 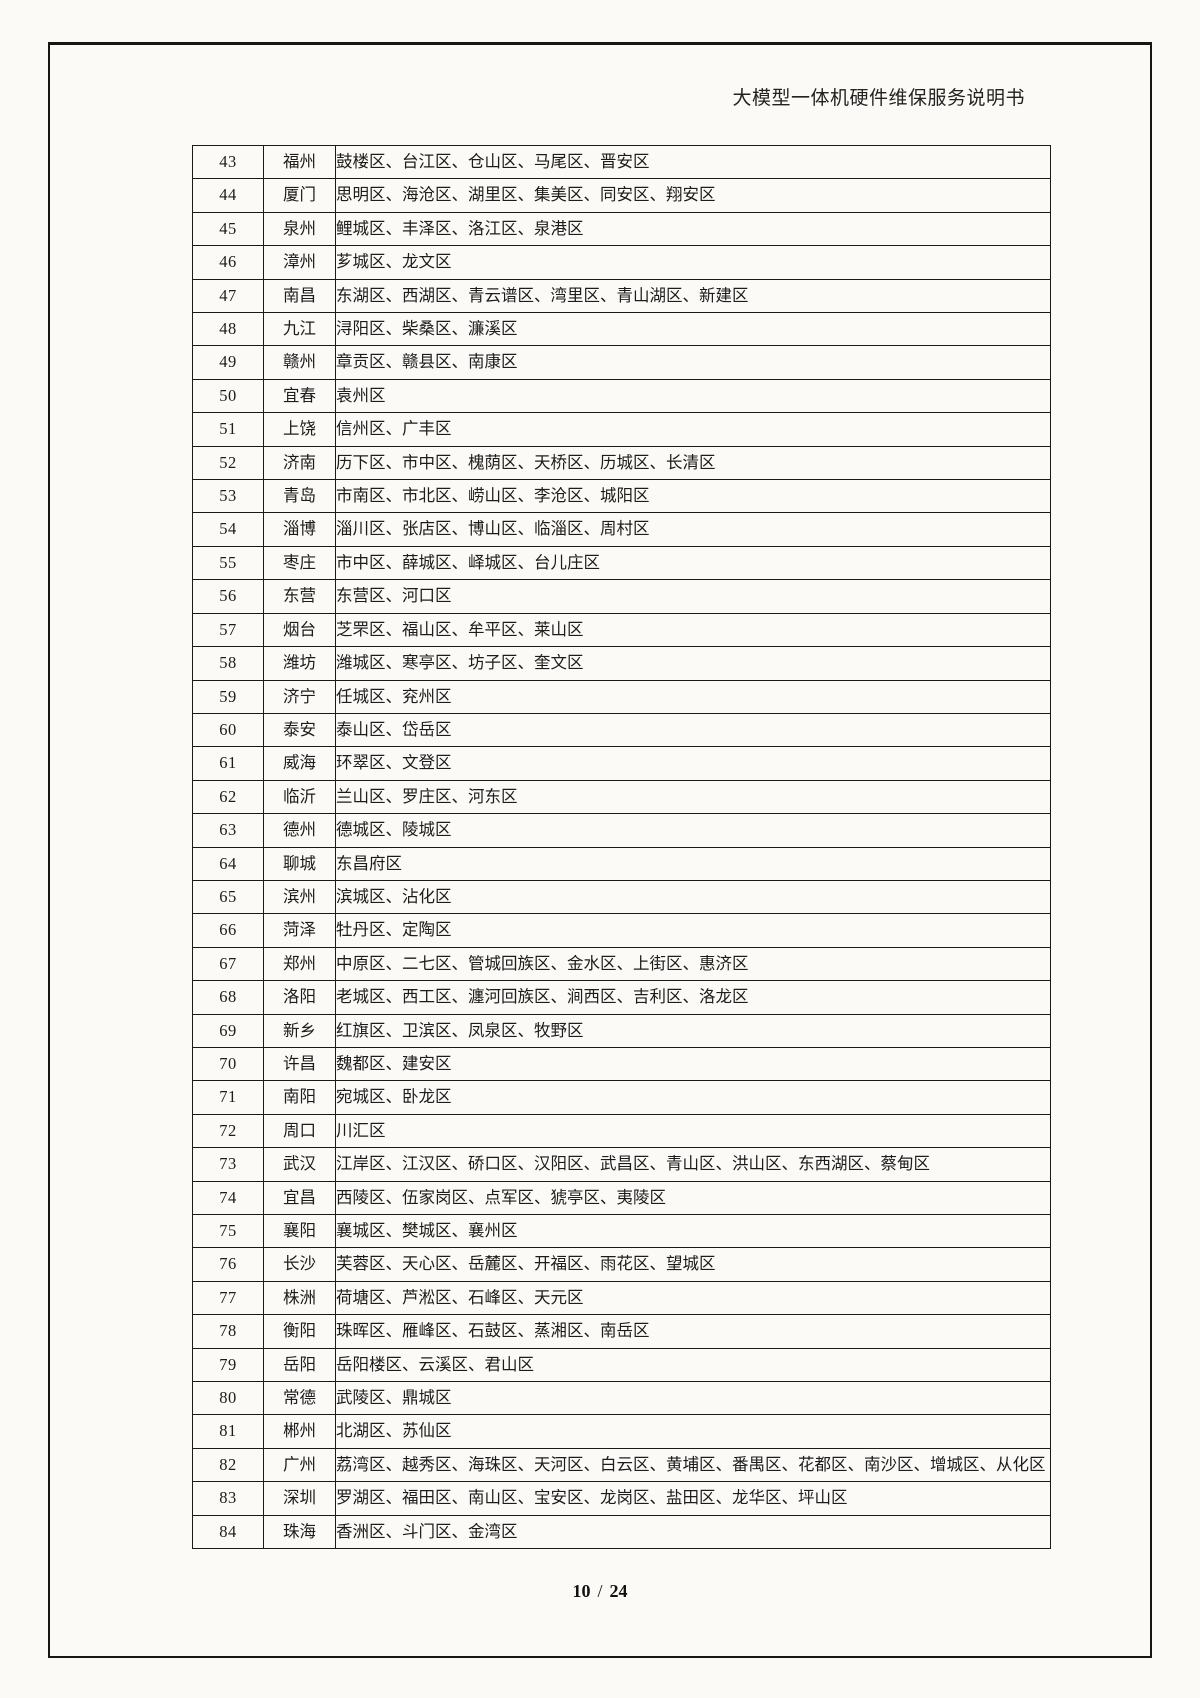 What do you see at coordinates (693, 229) in the screenshot?
I see `row-districts-cell: 鲤城区、丰泽区、洛江区、泉港区` at bounding box center [693, 229].